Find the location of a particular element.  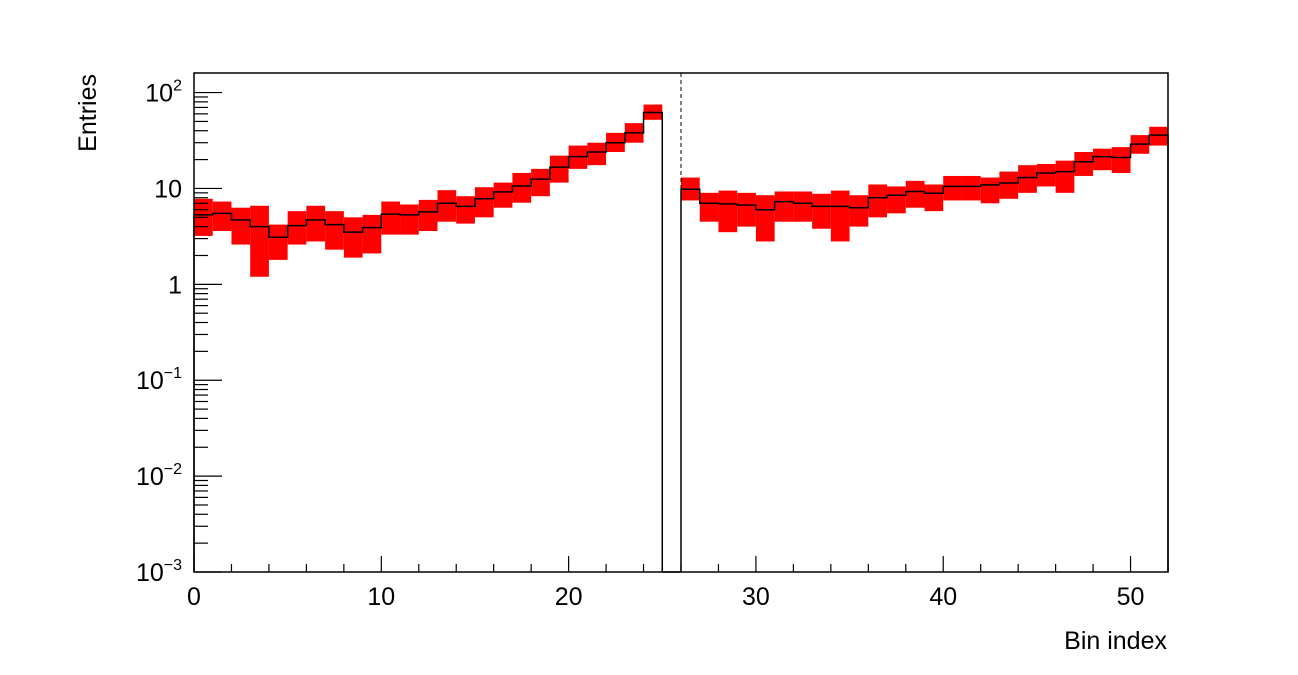

y-tick-label-1: 10⁻² is located at coordinates (159, 476).